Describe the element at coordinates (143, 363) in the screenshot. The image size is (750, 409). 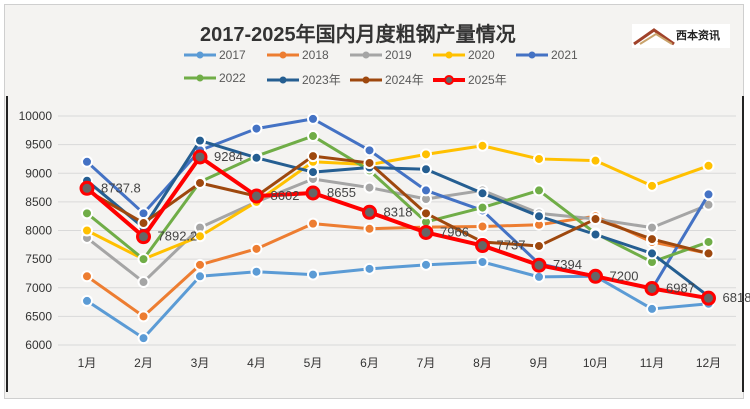
I see `x-tick-label: 2月` at that location.